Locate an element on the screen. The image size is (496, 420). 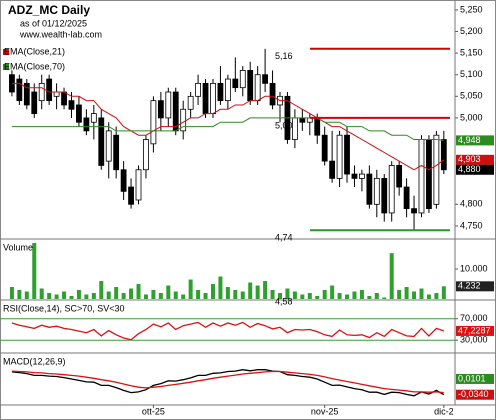
y-tick-label: 5,050 is located at coordinates (471, 96).